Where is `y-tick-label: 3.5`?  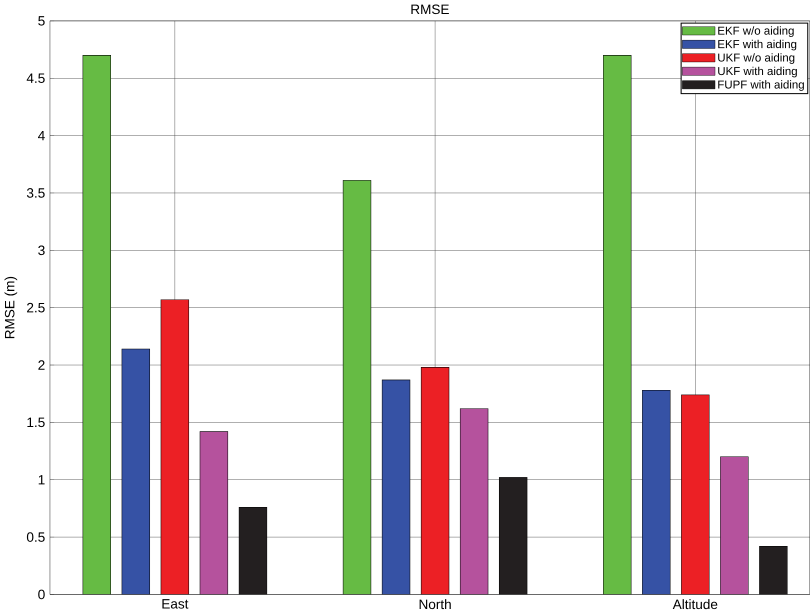 y-tick-label: 3.5 is located at coordinates (35, 193).